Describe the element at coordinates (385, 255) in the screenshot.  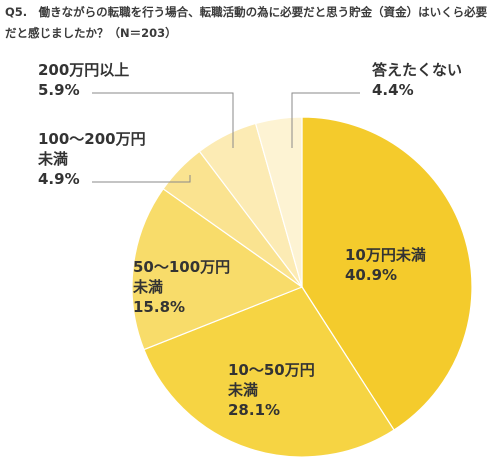
I see `slice-label-line: 10万円未満` at that location.